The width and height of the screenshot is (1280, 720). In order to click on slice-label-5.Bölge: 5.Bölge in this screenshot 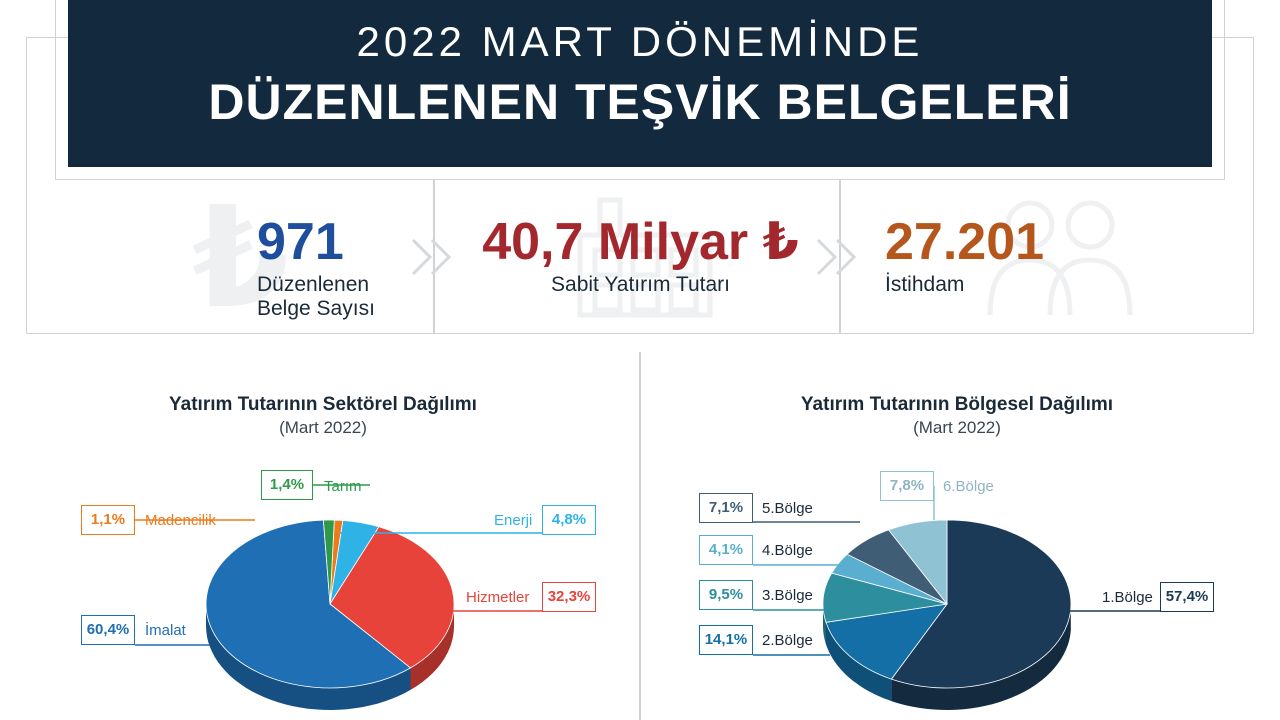, I will do `click(787, 508)`.